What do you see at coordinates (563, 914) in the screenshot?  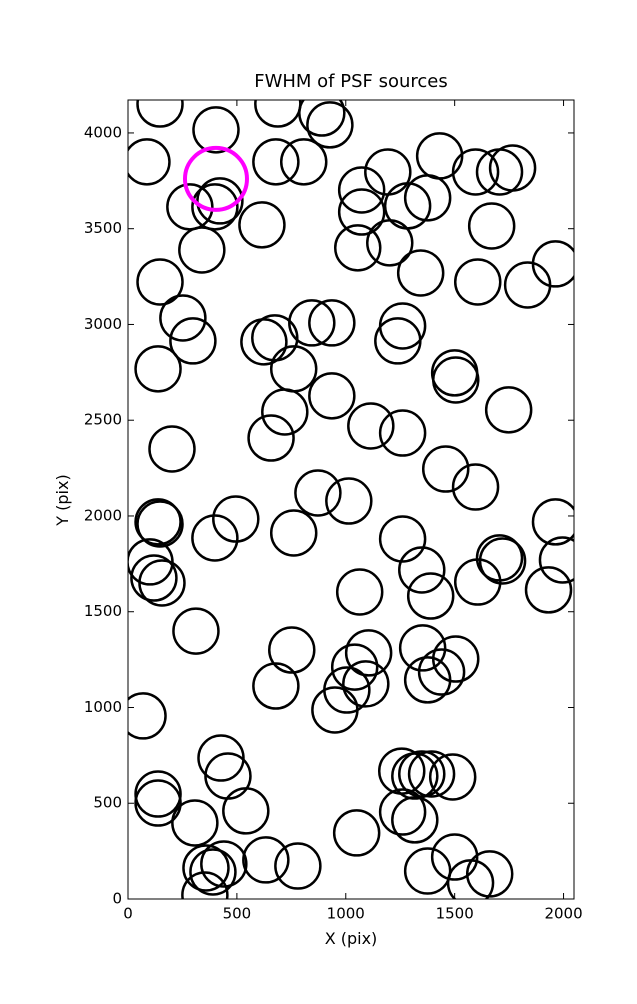 I see `x-tick-label: 2000` at bounding box center [563, 914].